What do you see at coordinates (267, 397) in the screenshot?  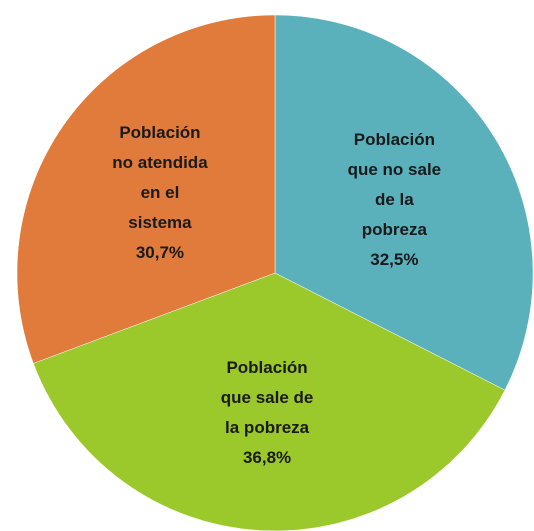 I see `slice-label: Población que sale de la pobreza` at bounding box center [267, 397].